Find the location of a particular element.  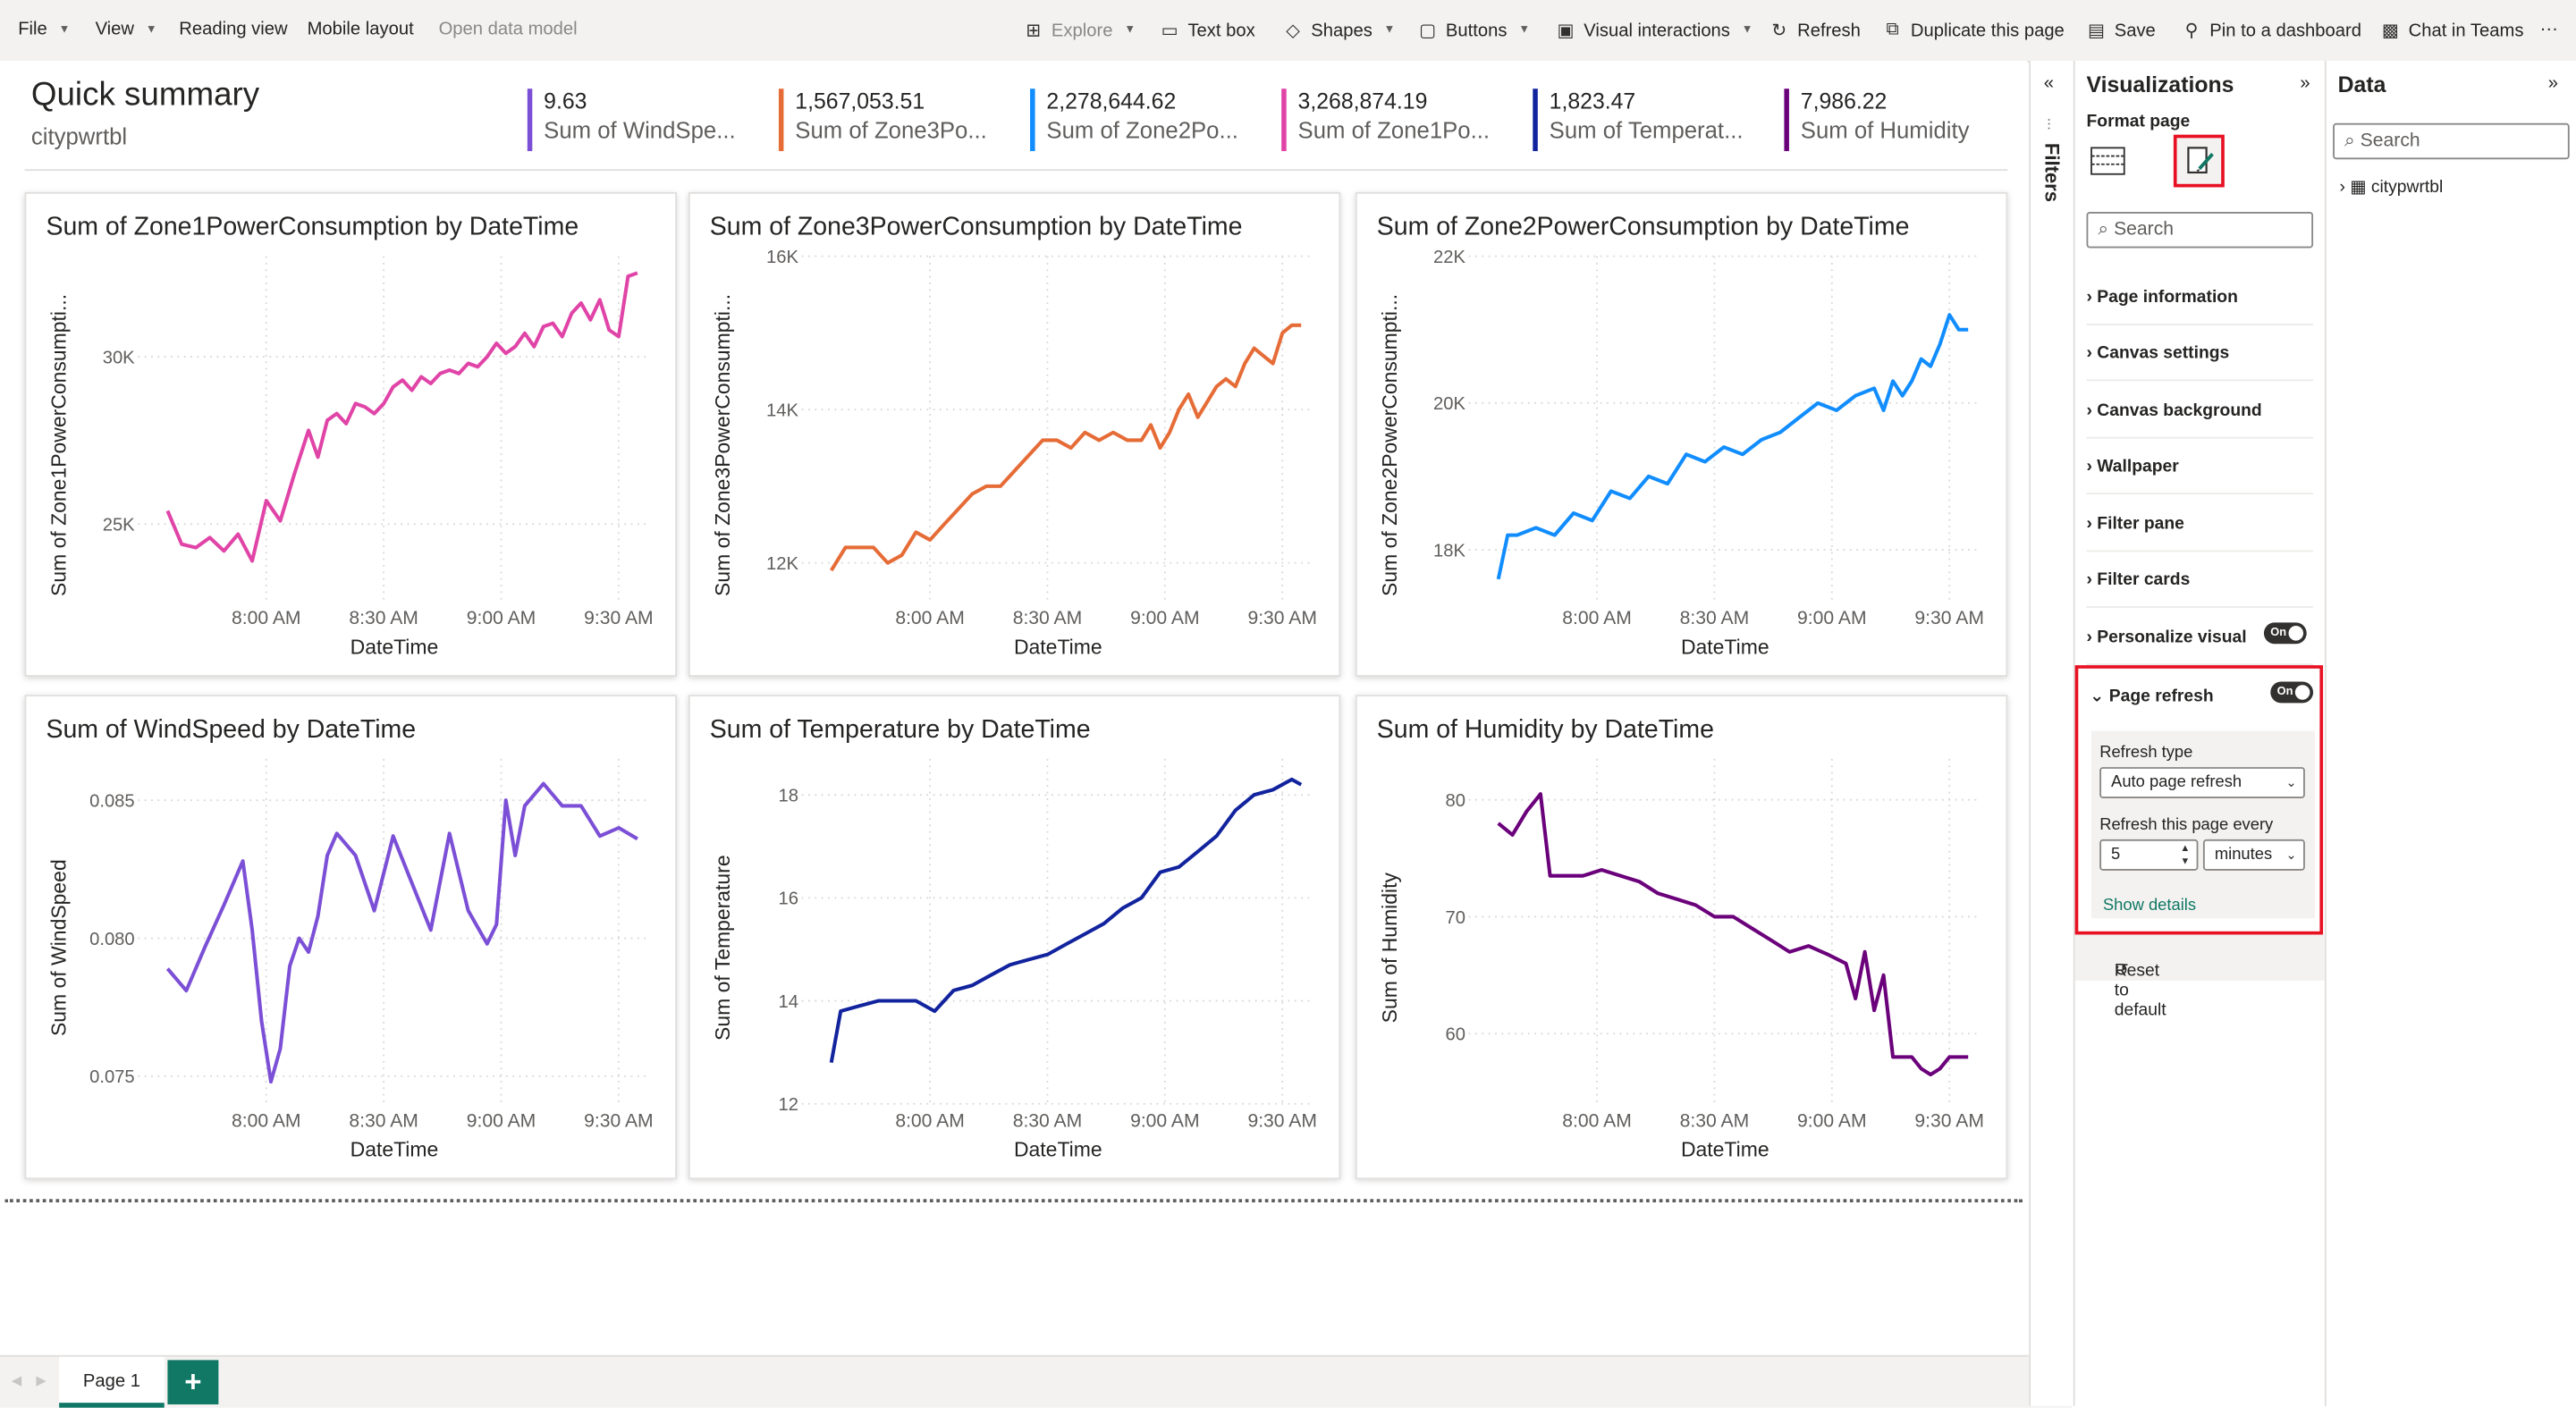

refresh-type-select: Auto page refresh ⌄ is located at coordinates (2202, 782).